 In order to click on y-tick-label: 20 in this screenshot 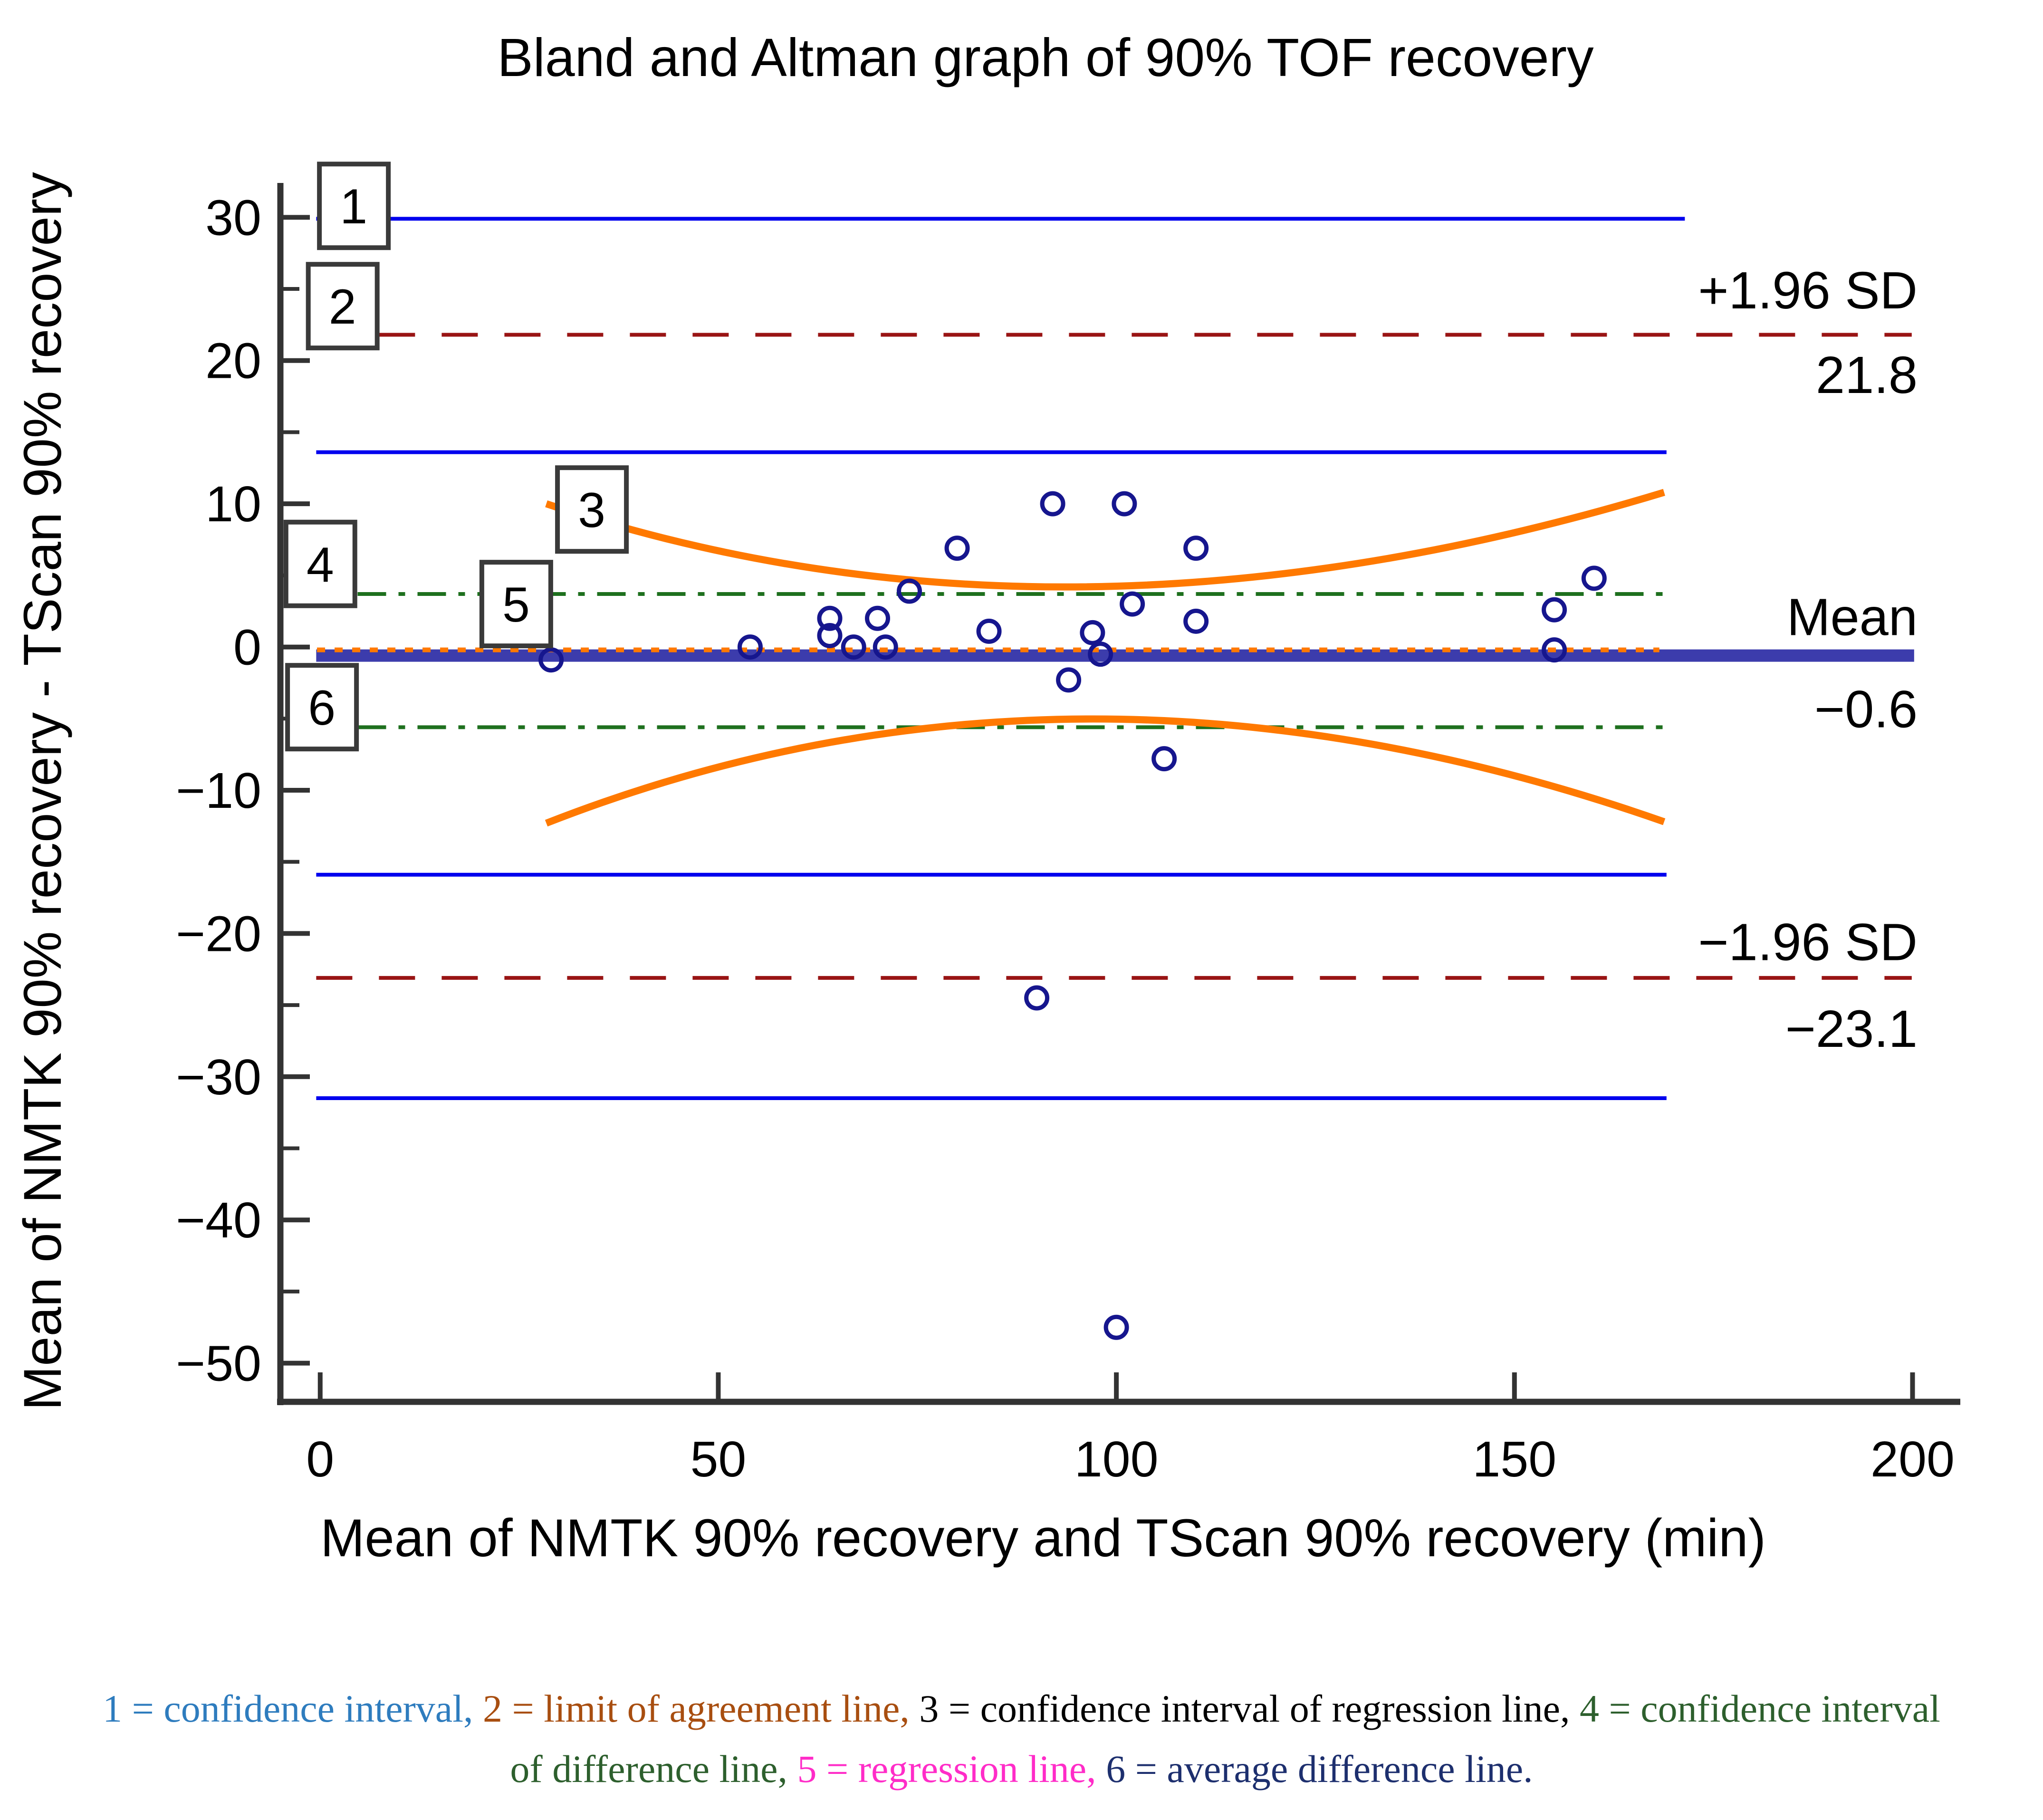, I will do `click(233, 361)`.